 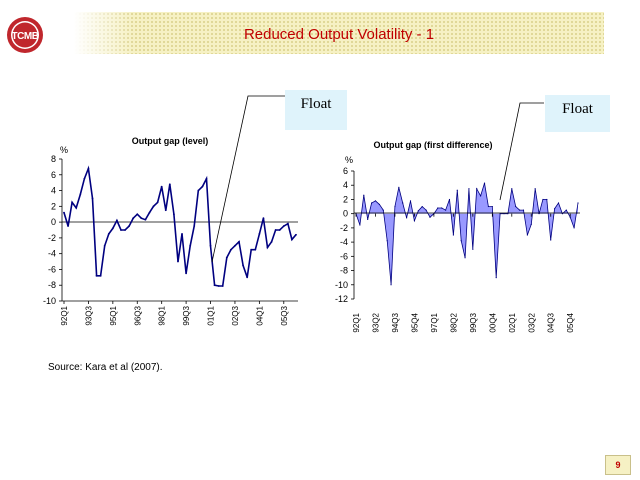 What do you see at coordinates (64, 315) in the screenshot?
I see `chart1-xtick-label: 92Q1` at bounding box center [64, 315].